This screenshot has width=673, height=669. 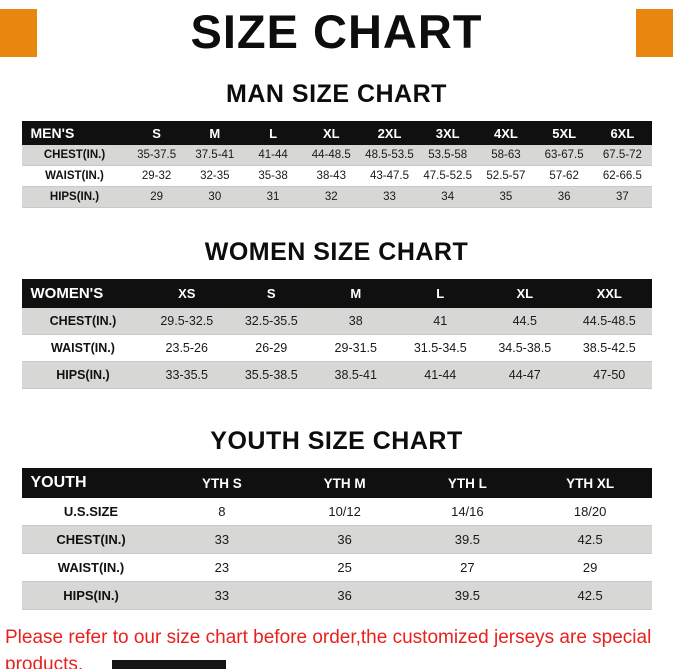 What do you see at coordinates (447, 197) in the screenshot?
I see `size-value-cell: 34` at bounding box center [447, 197].